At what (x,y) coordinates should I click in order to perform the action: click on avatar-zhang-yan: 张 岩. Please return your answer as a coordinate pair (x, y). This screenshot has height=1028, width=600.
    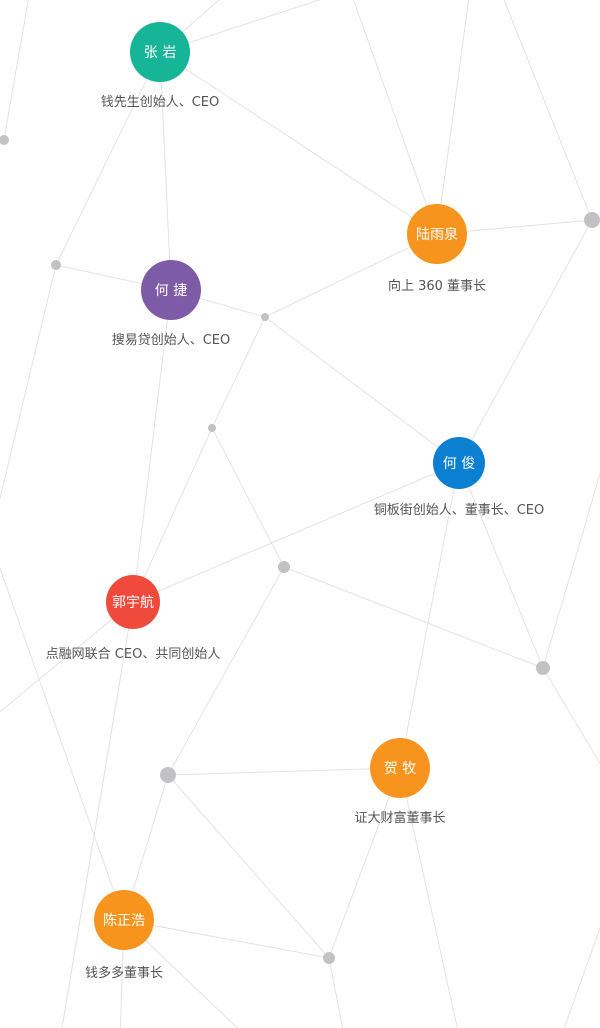
    Looking at the image, I should click on (160, 52).